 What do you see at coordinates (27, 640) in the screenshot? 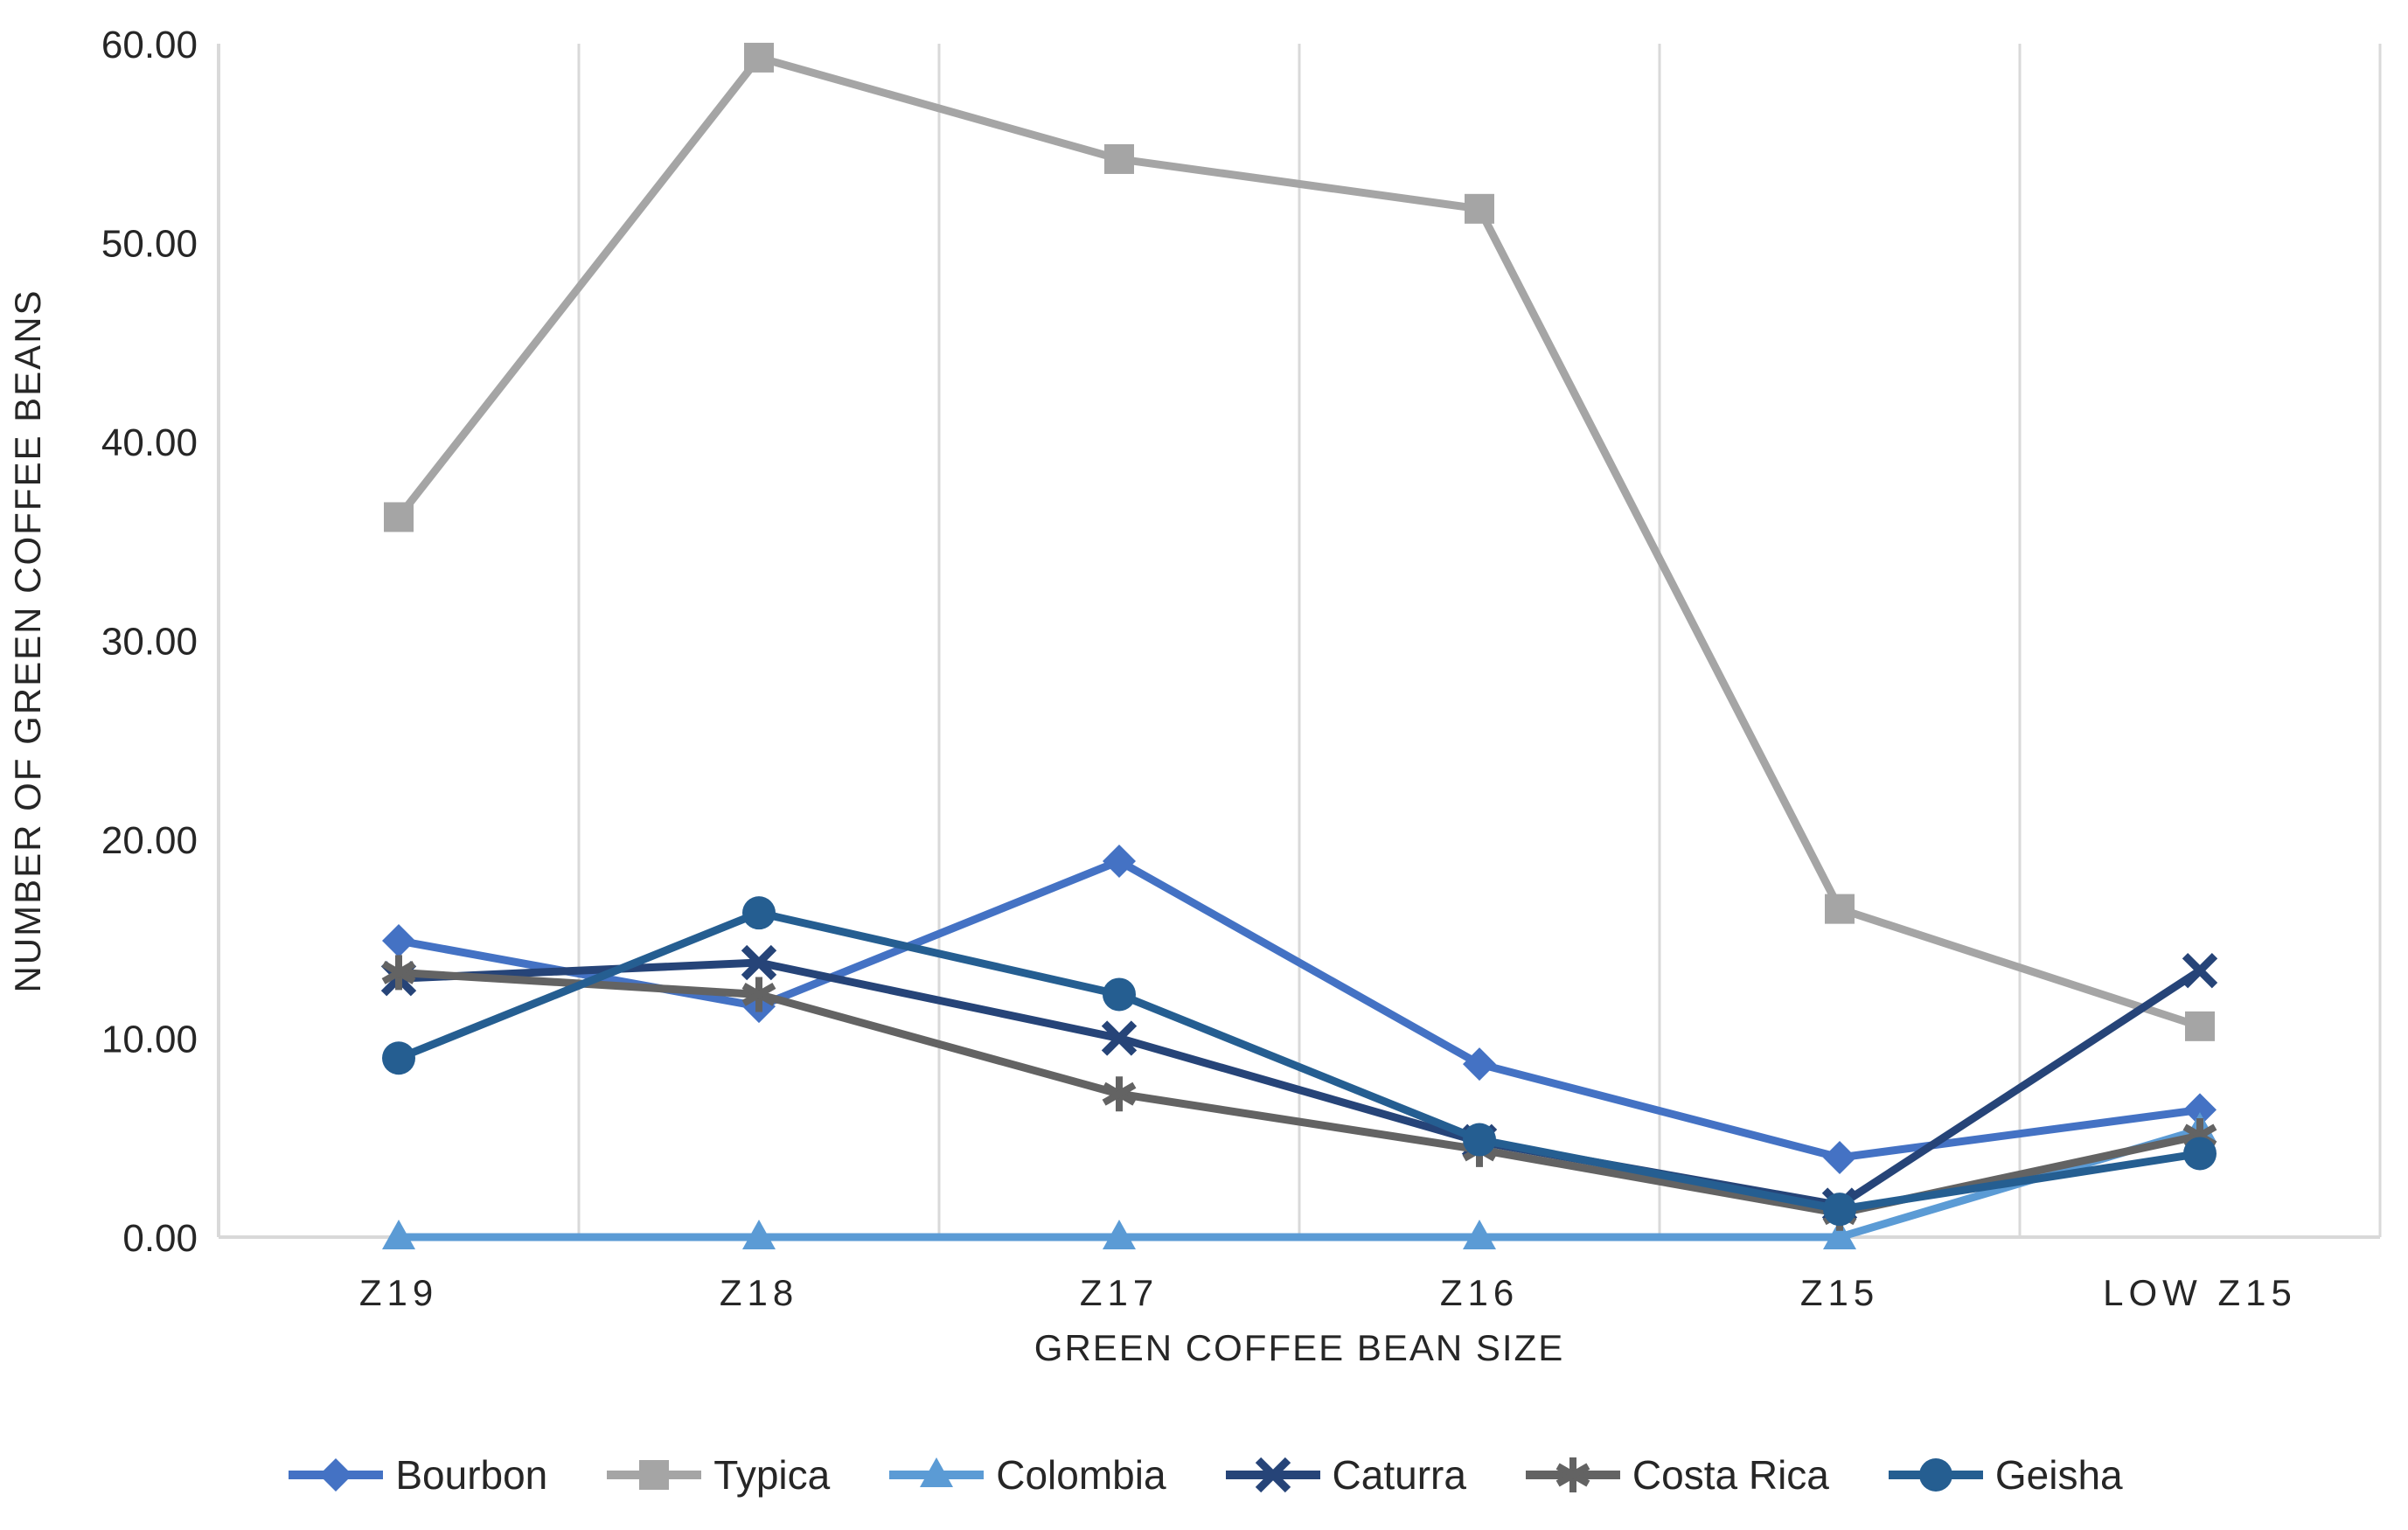
I see `y-axis-title: NUMBER OF GREEN COFFEE BEANS` at bounding box center [27, 640].